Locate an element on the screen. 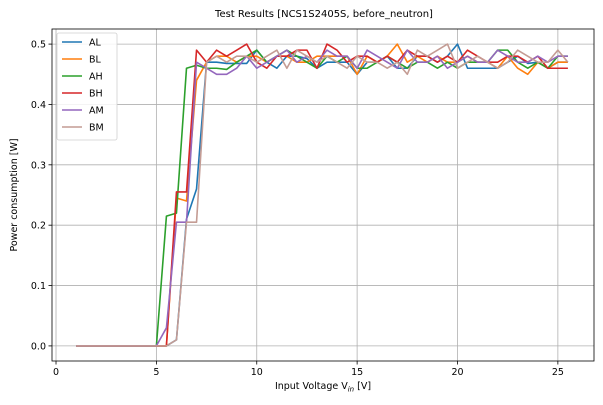 This screenshot has height=405, width=603. x-axis-label-suffix: [V] is located at coordinates (362, 386).